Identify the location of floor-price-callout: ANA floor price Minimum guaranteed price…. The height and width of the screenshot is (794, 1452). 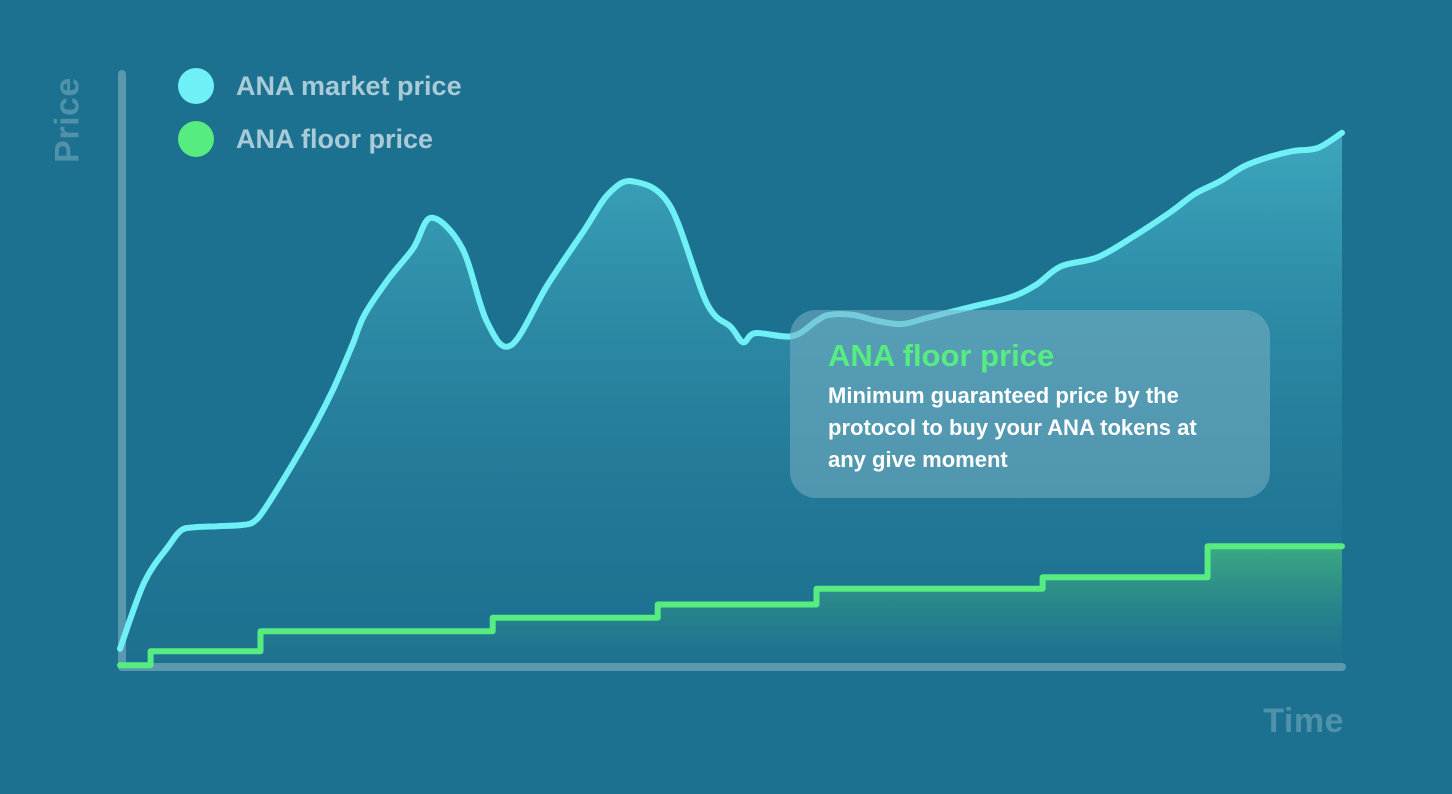
(1030, 404).